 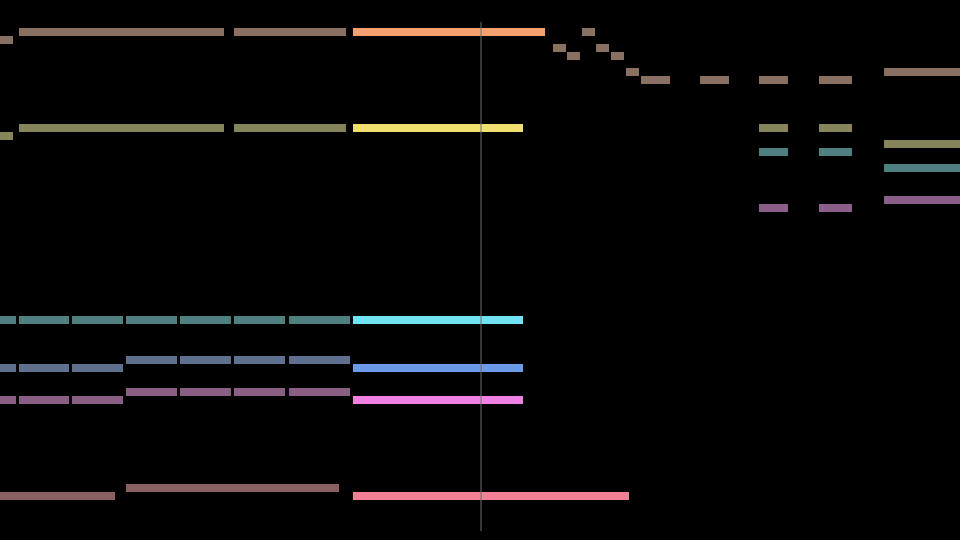 I want to click on notes-red, so click(x=314, y=492).